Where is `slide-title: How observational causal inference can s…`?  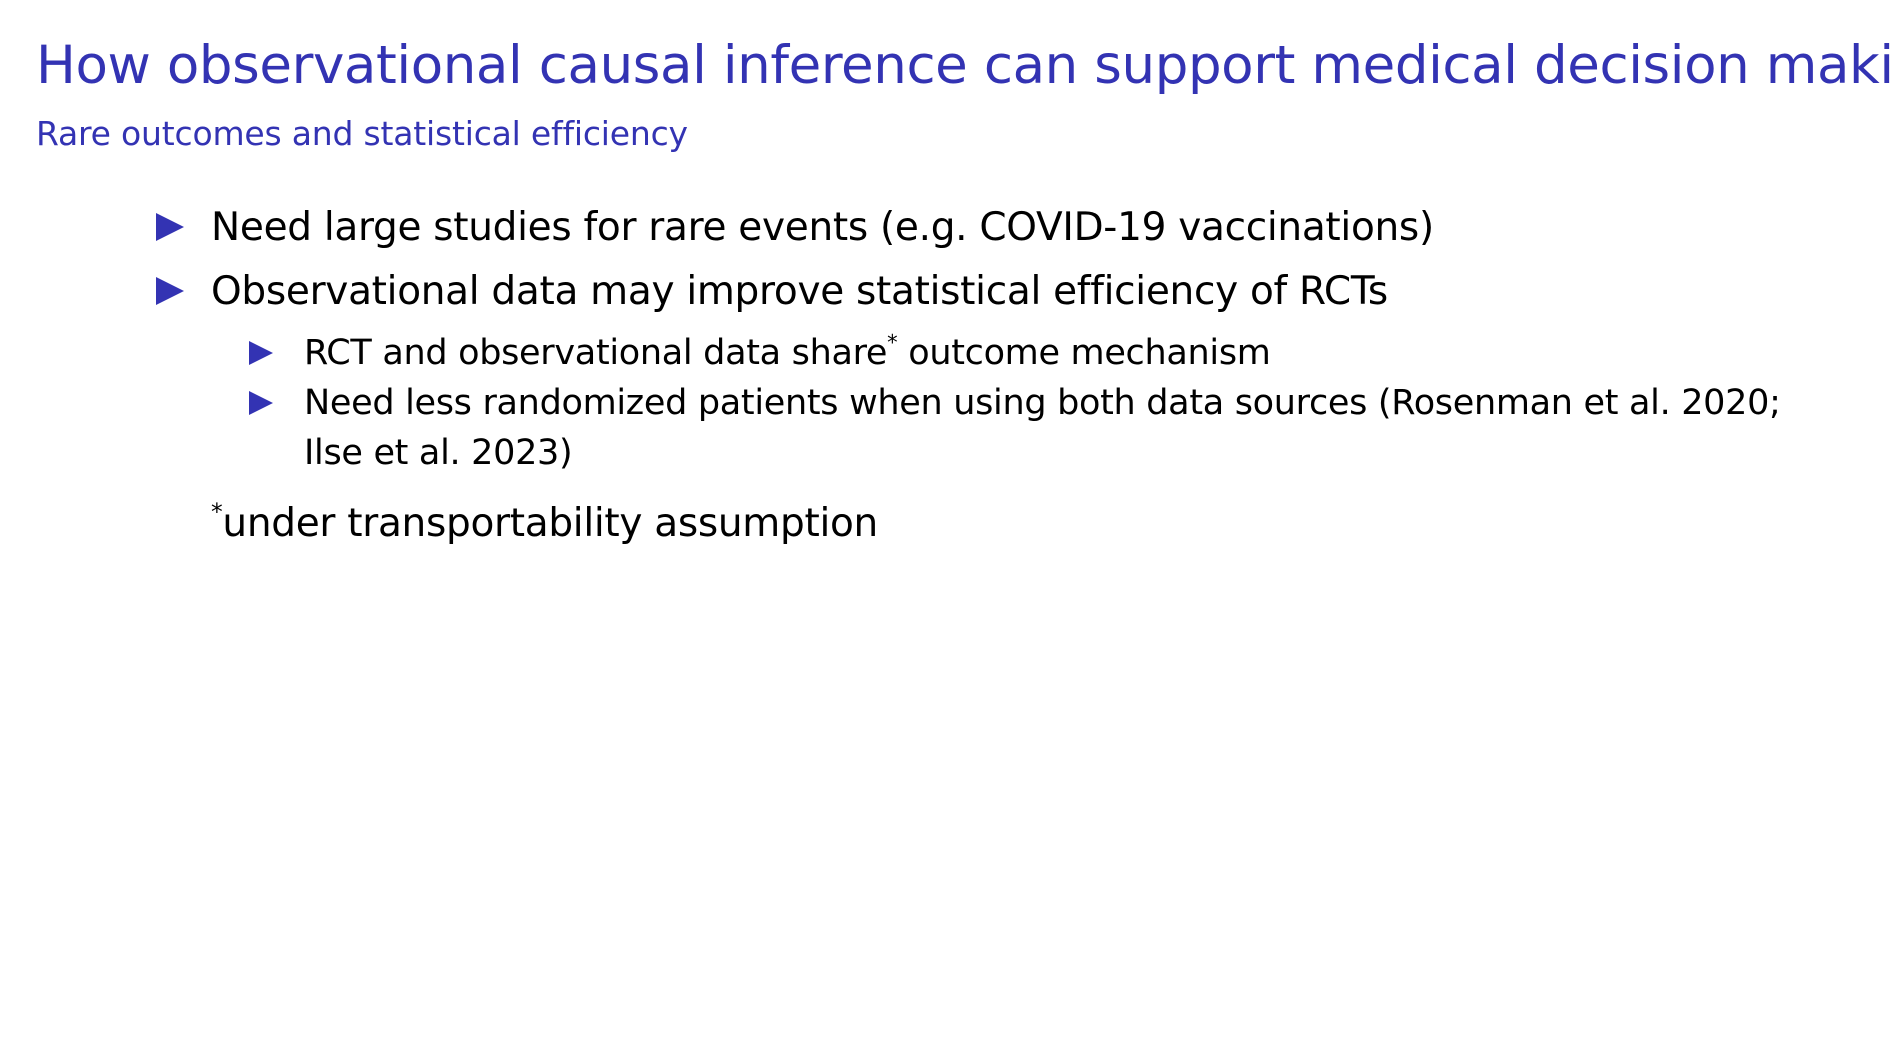 slide-title: How observational causal inference can s… is located at coordinates (963, 65).